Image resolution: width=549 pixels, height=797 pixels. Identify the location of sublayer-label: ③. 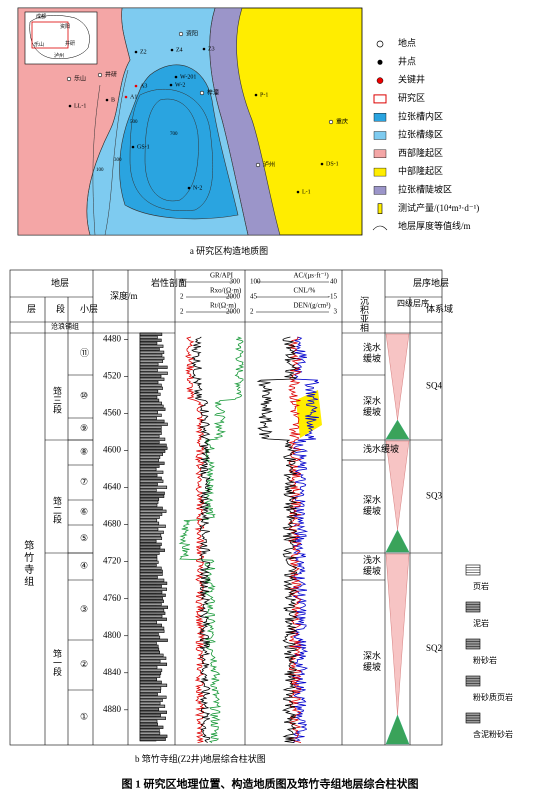
(84, 609).